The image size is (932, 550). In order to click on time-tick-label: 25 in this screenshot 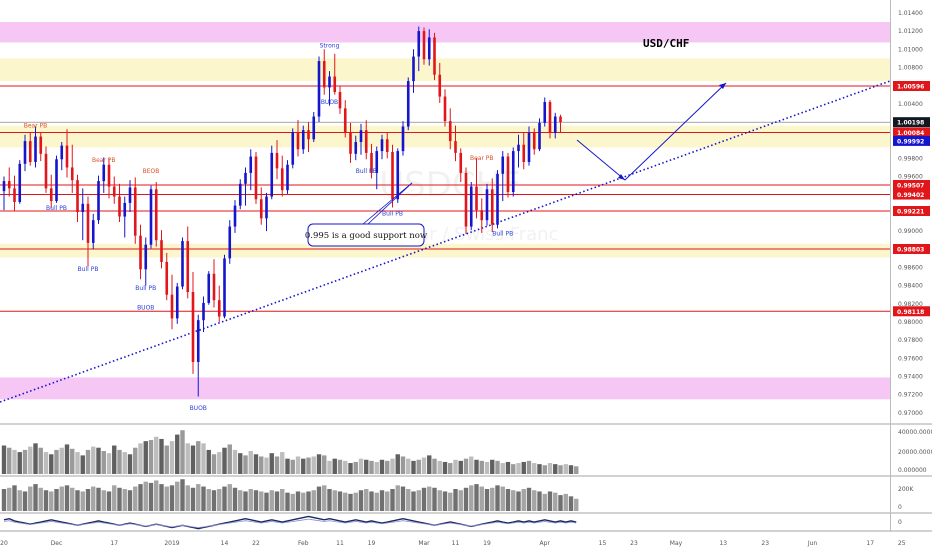, I will do `click(902, 543)`.